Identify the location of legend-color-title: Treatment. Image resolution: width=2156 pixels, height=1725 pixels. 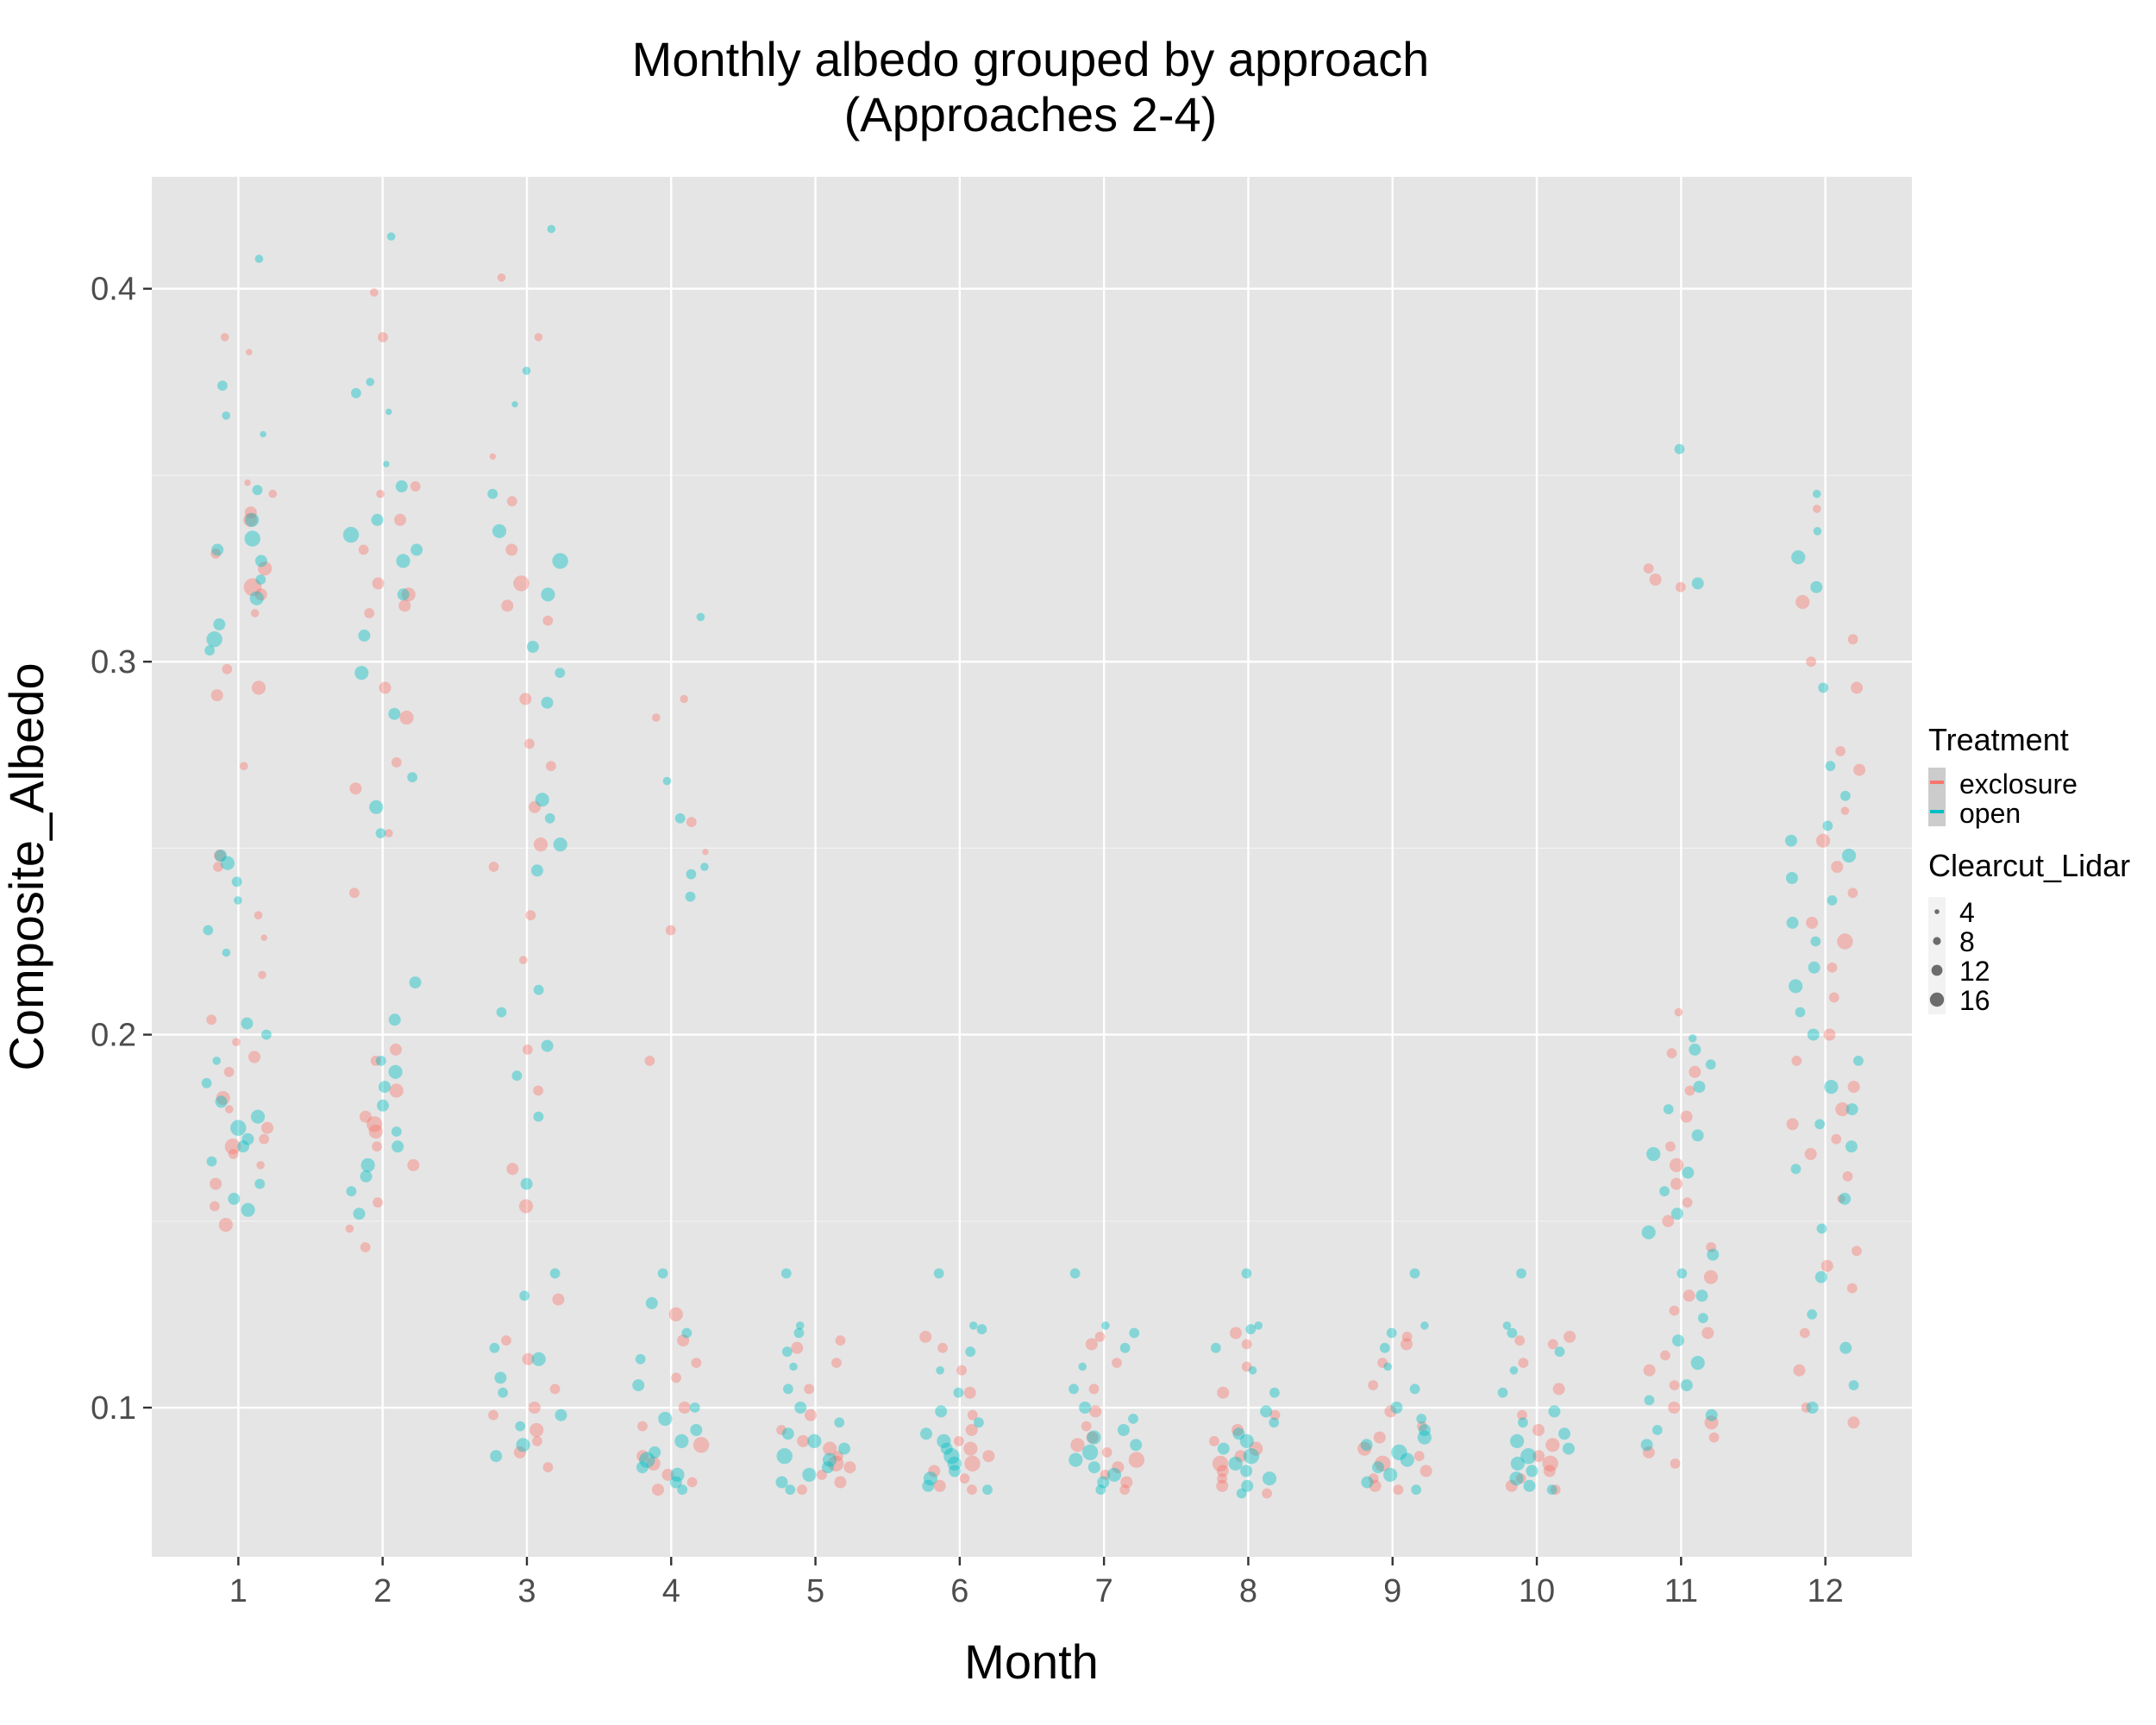
(1999, 740).